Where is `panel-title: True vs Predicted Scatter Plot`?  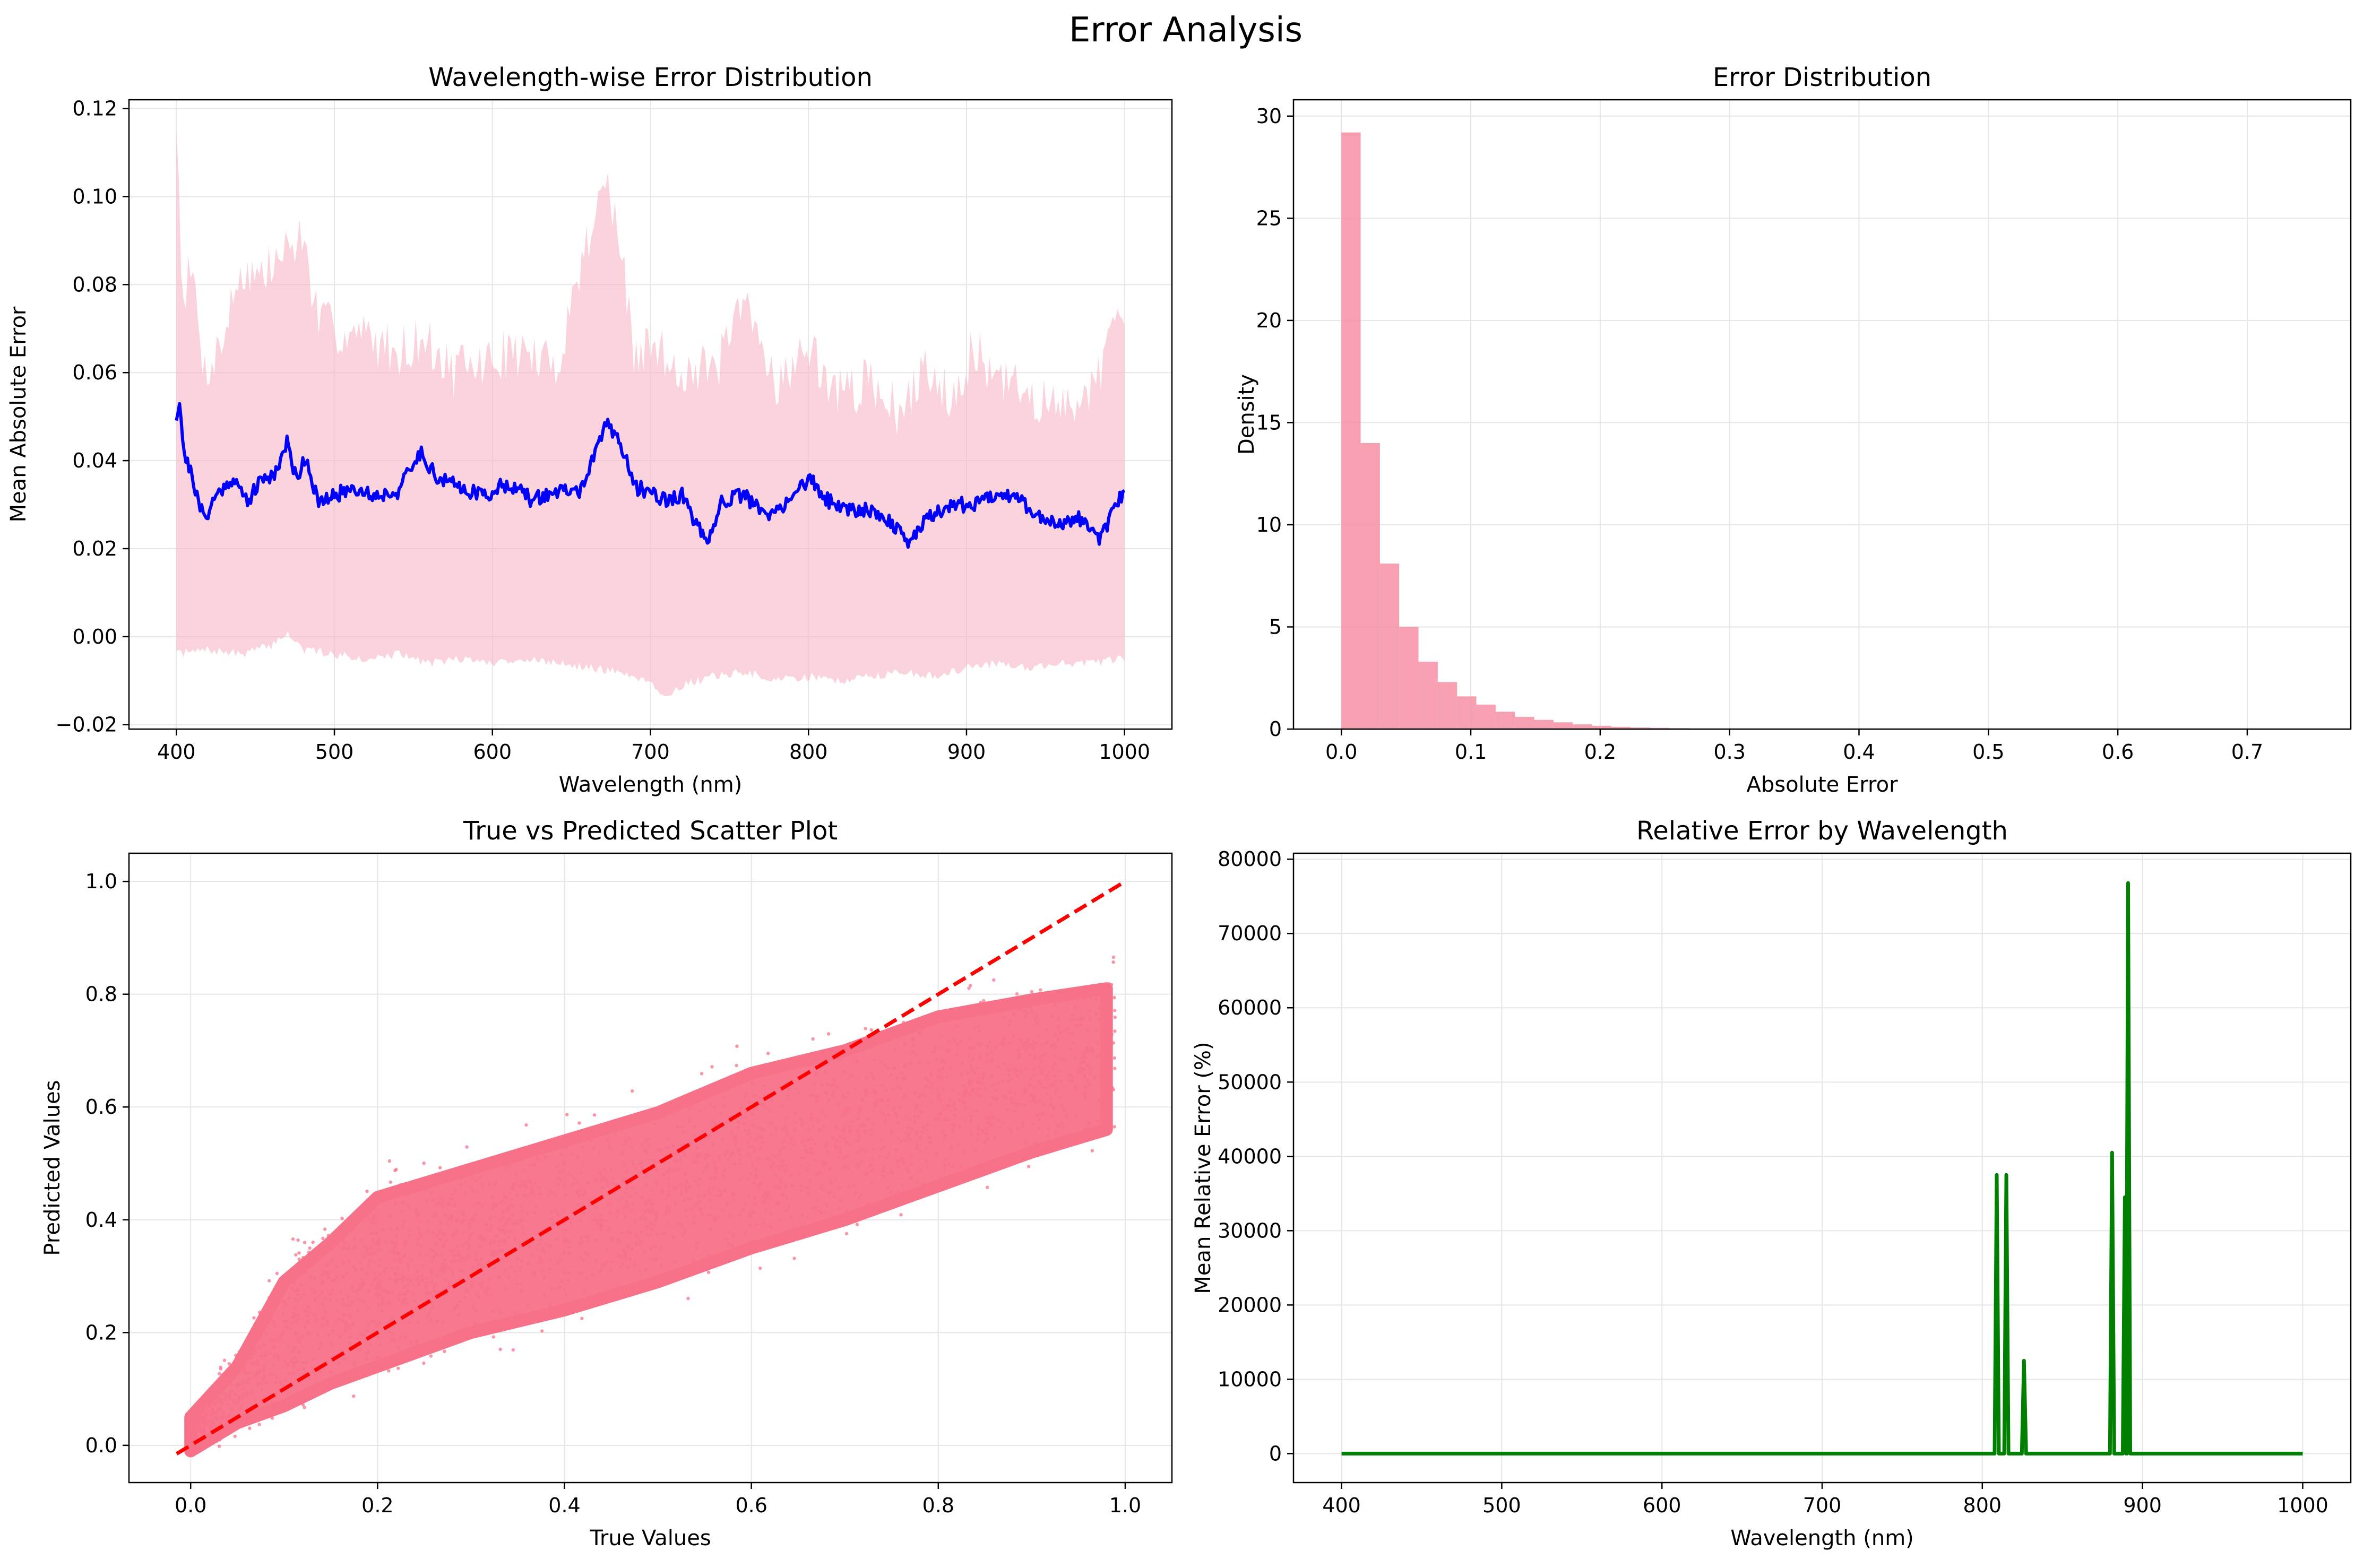
panel-title: True vs Predicted Scatter Plot is located at coordinates (650, 831).